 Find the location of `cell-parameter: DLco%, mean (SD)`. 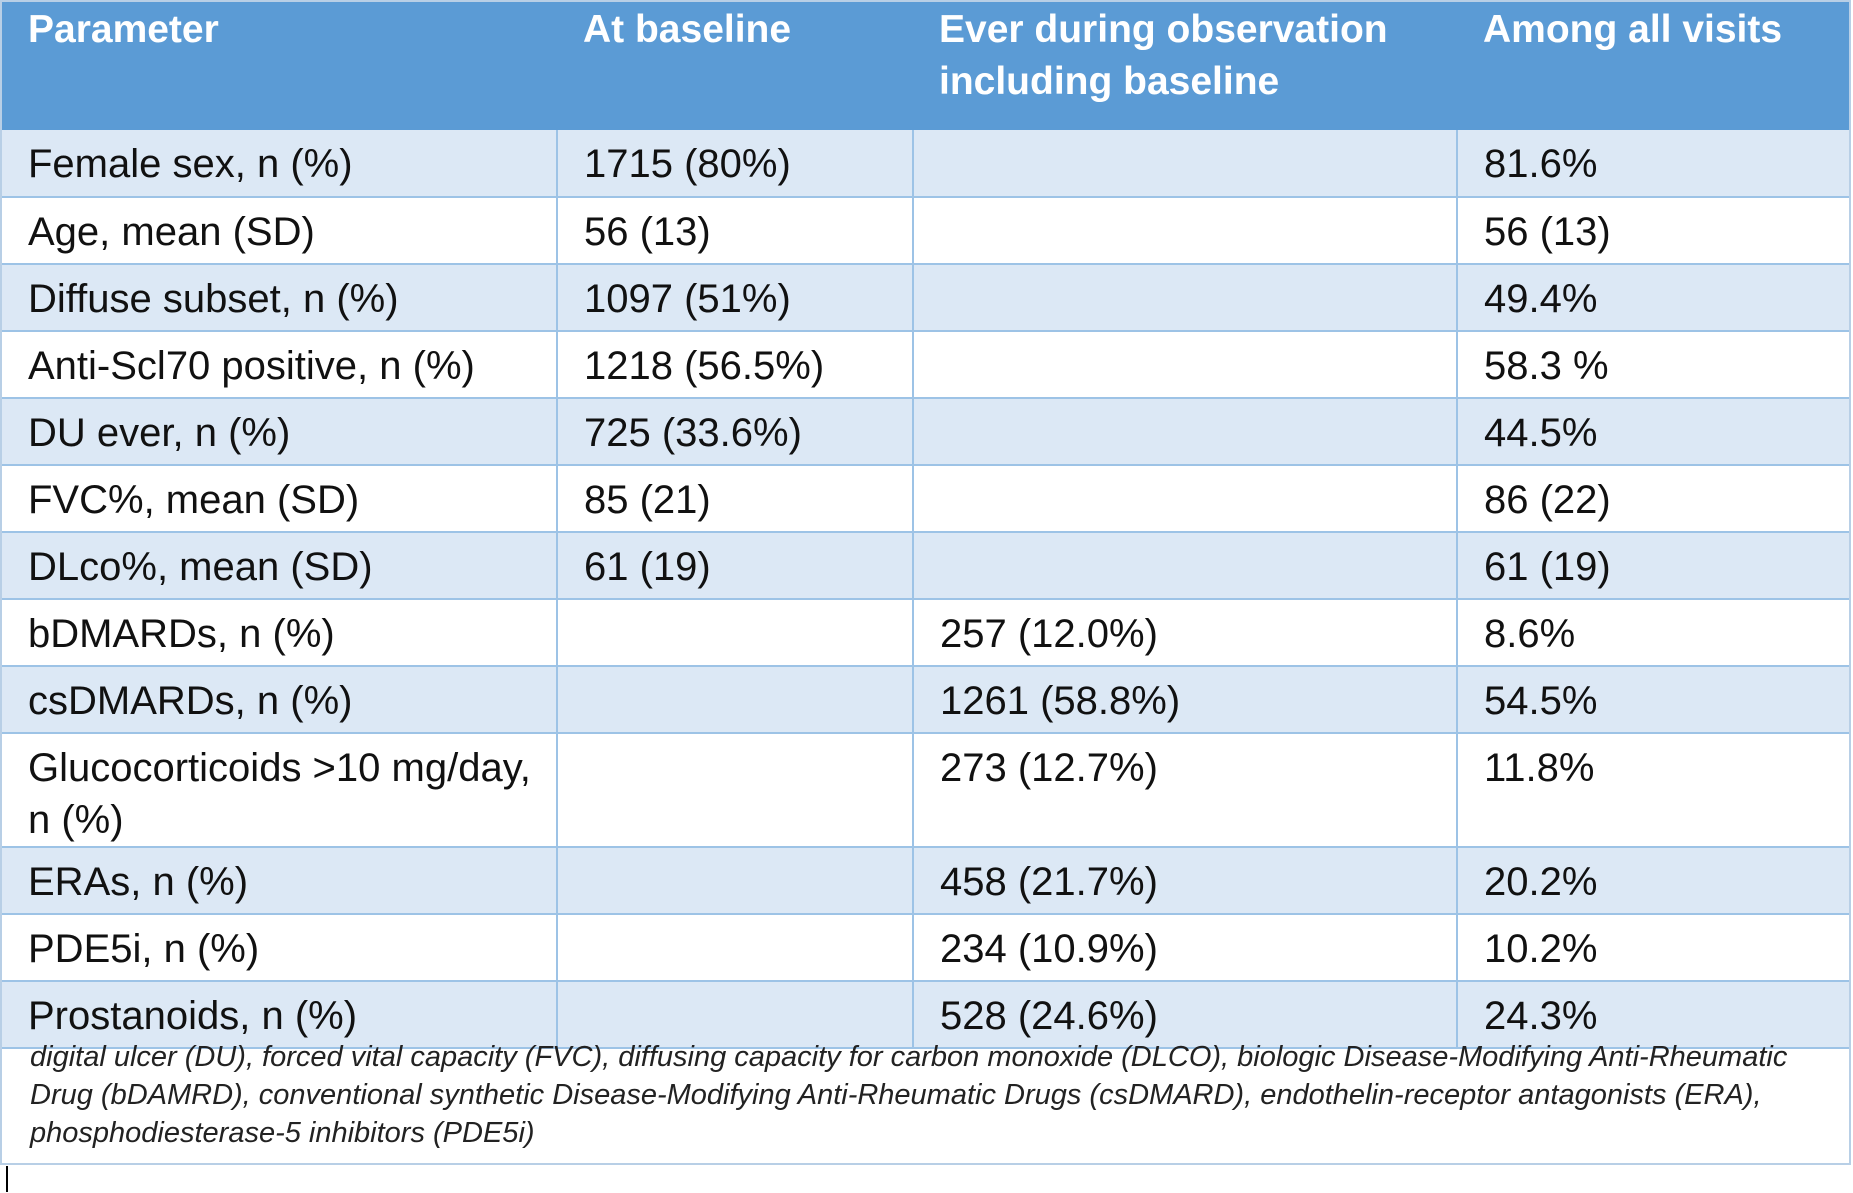

cell-parameter: DLco%, mean (SD) is located at coordinates (280, 566).